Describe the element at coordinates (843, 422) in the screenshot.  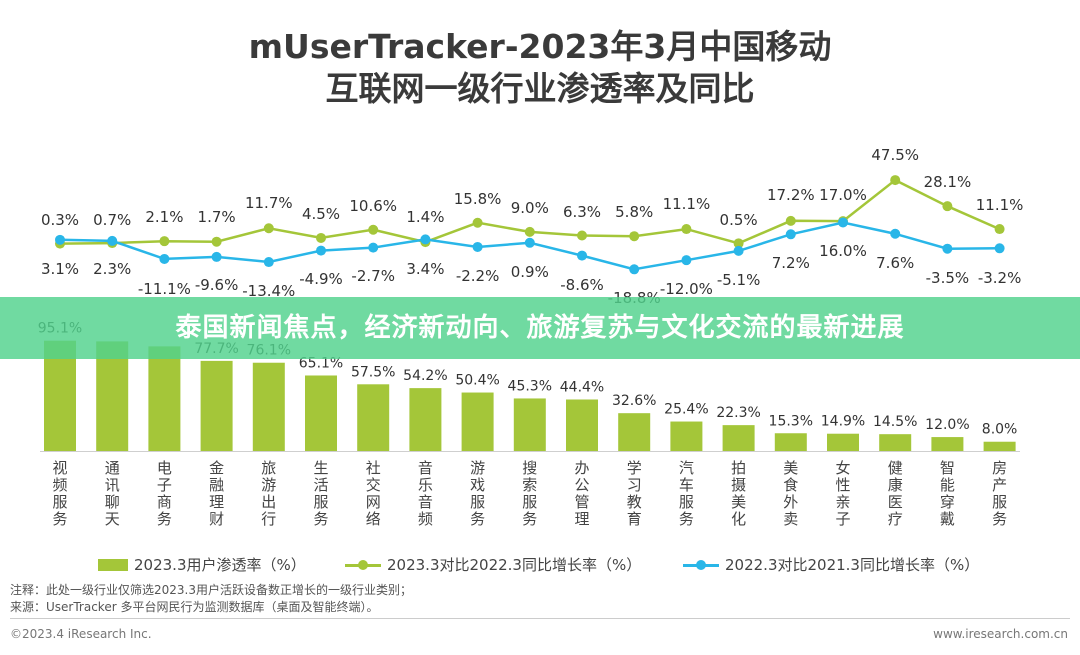
I see `bar-label-15: 14.9%` at that location.